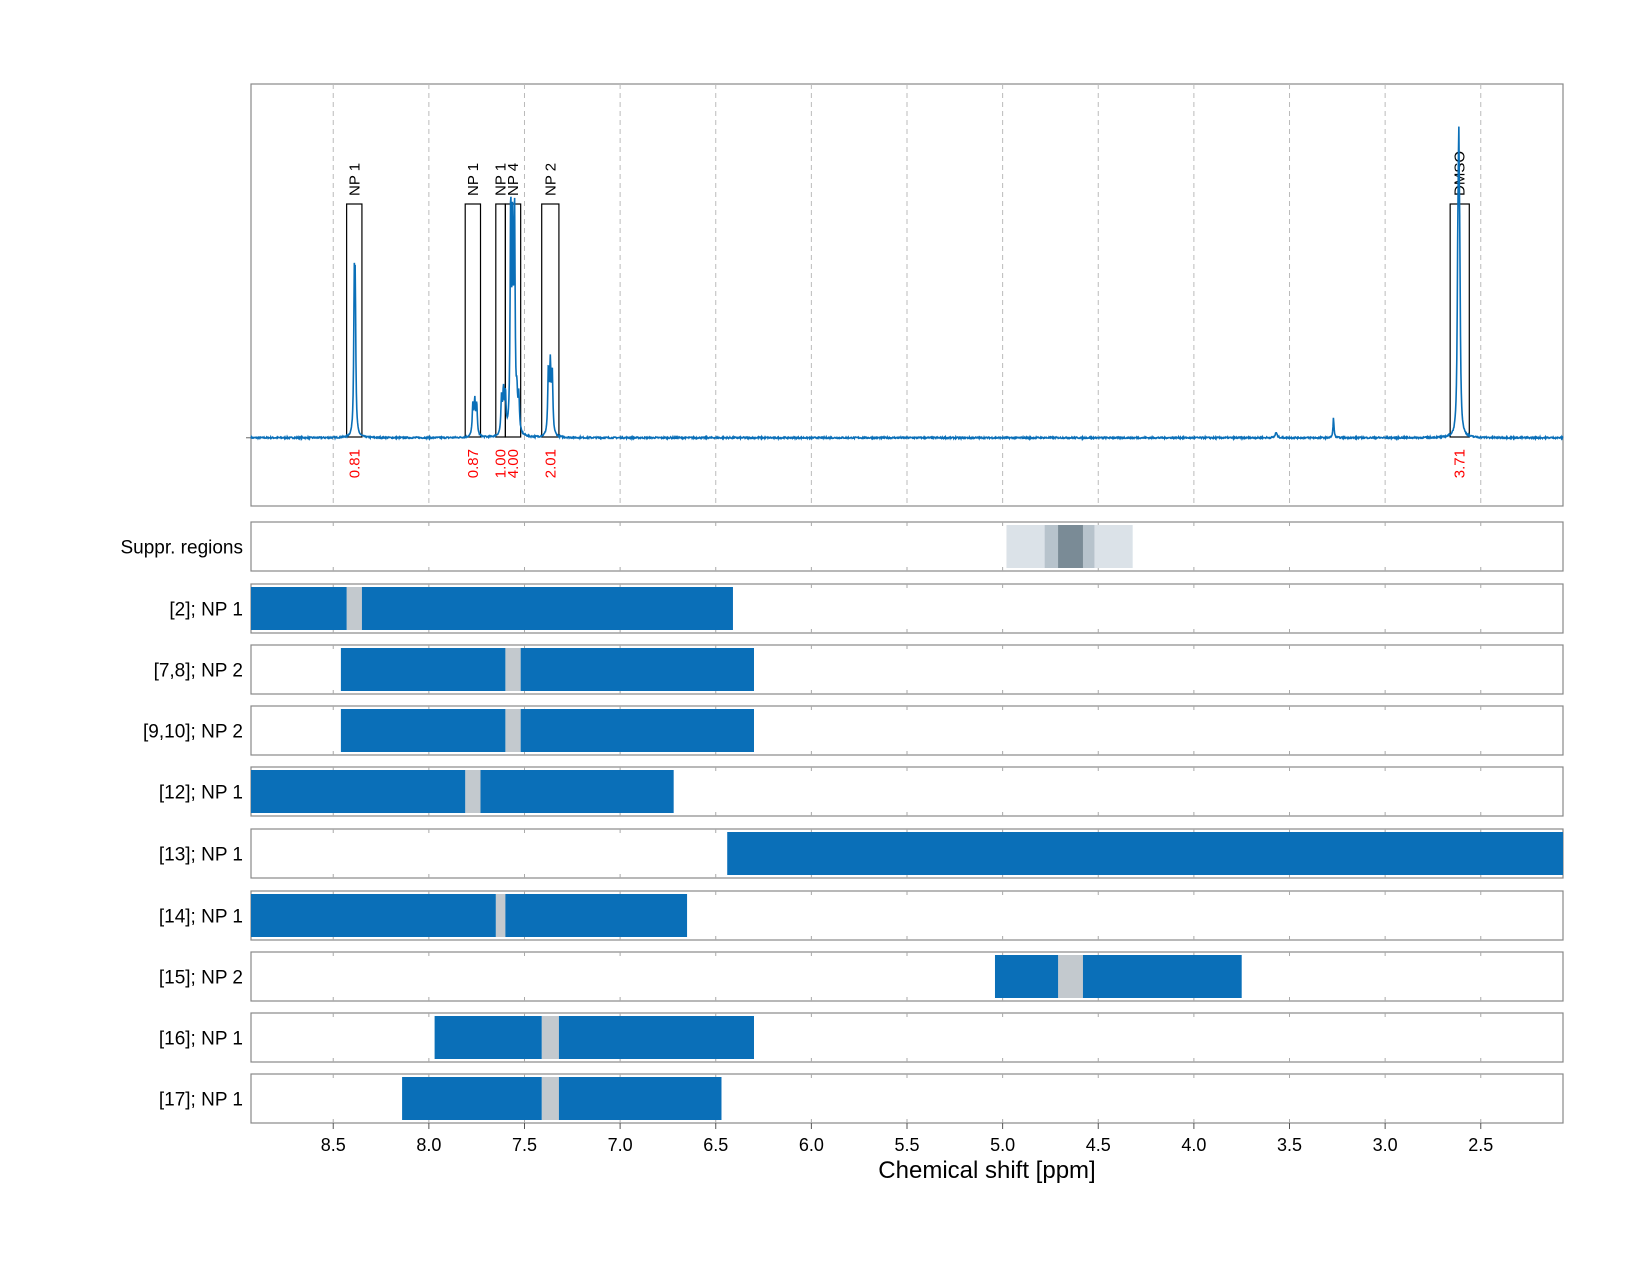 The height and width of the screenshot is (1275, 1651). Describe the element at coordinates (354, 463) in the screenshot. I see `integral-value: 0.81` at that location.